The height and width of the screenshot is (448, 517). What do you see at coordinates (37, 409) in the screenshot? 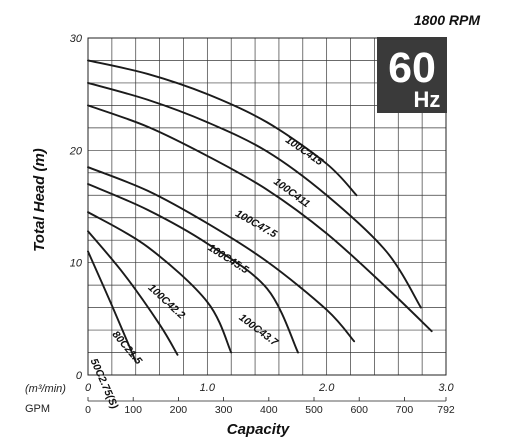
I see `gpm-label: GPM` at bounding box center [37, 409].